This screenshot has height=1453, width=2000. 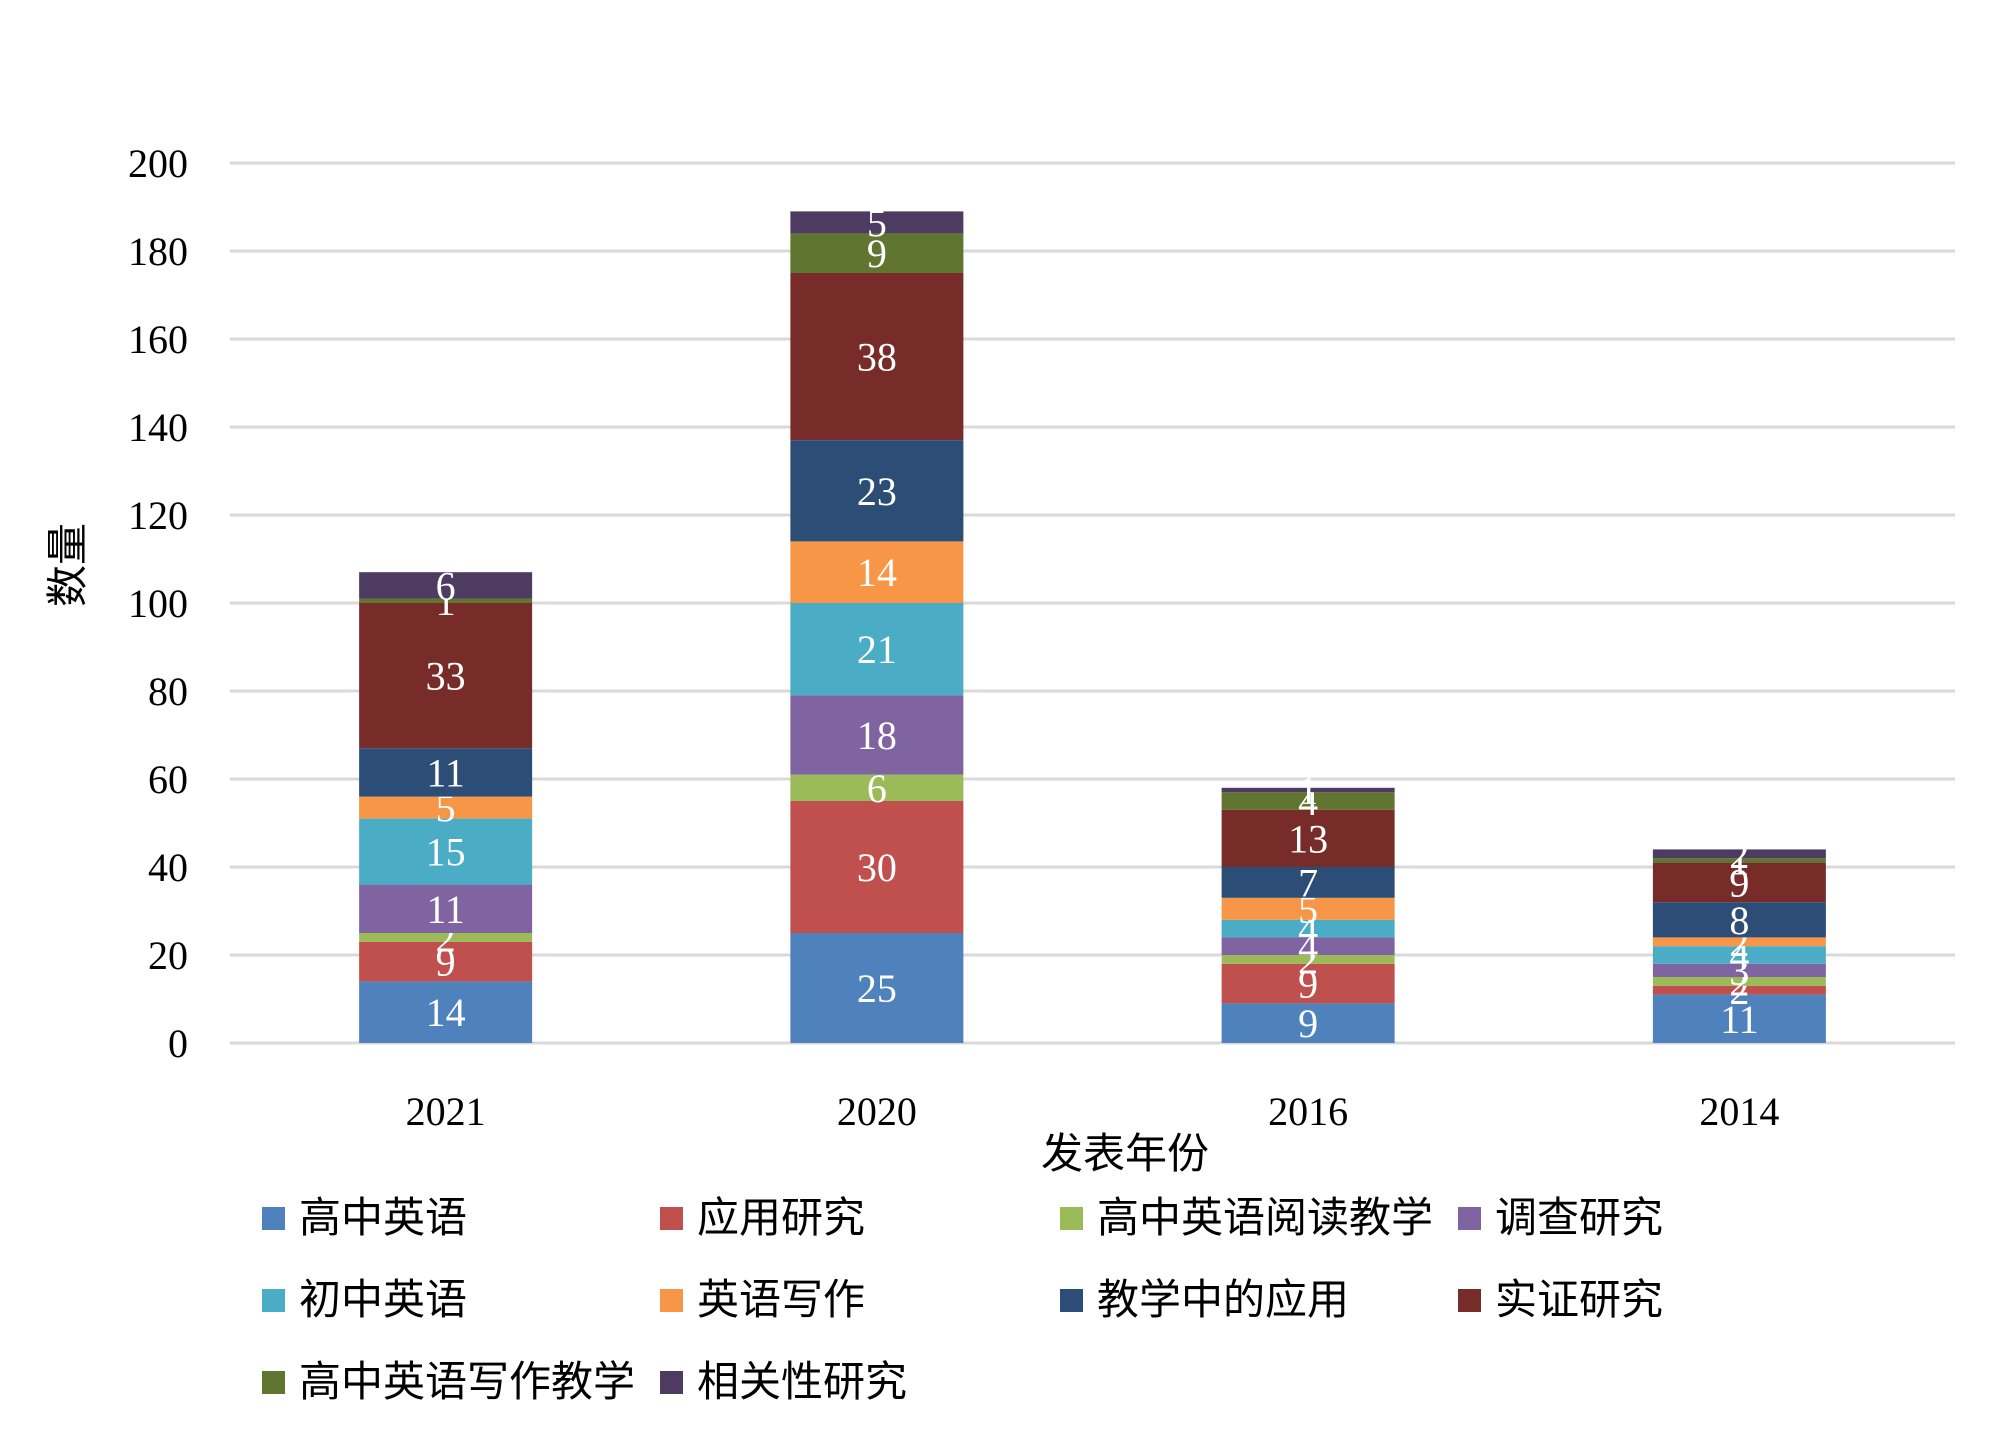 I want to click on x-tick-label: 2021, so click(x=446, y=1111).